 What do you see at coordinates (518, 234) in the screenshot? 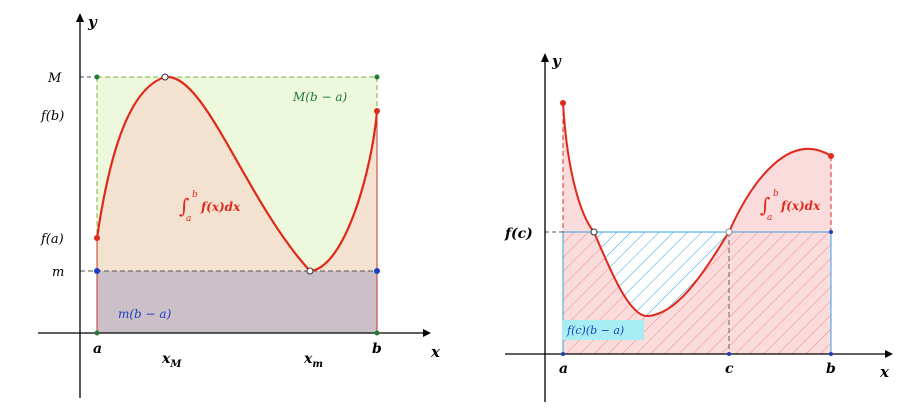
I see `tick-label-fc: f(c)` at bounding box center [518, 234].